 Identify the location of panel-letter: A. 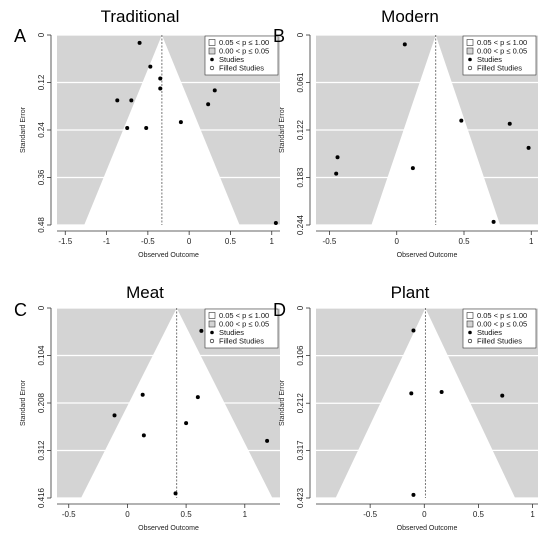
(20, 36).